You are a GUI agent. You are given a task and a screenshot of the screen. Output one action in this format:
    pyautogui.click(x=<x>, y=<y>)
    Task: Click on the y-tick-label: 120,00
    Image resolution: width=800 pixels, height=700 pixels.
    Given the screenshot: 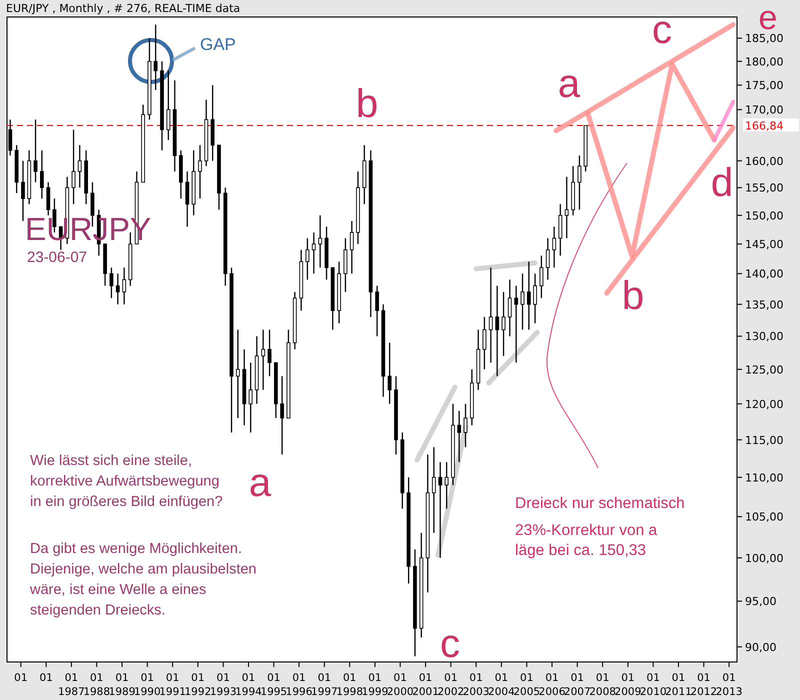 What is the action you would take?
    pyautogui.click(x=764, y=404)
    